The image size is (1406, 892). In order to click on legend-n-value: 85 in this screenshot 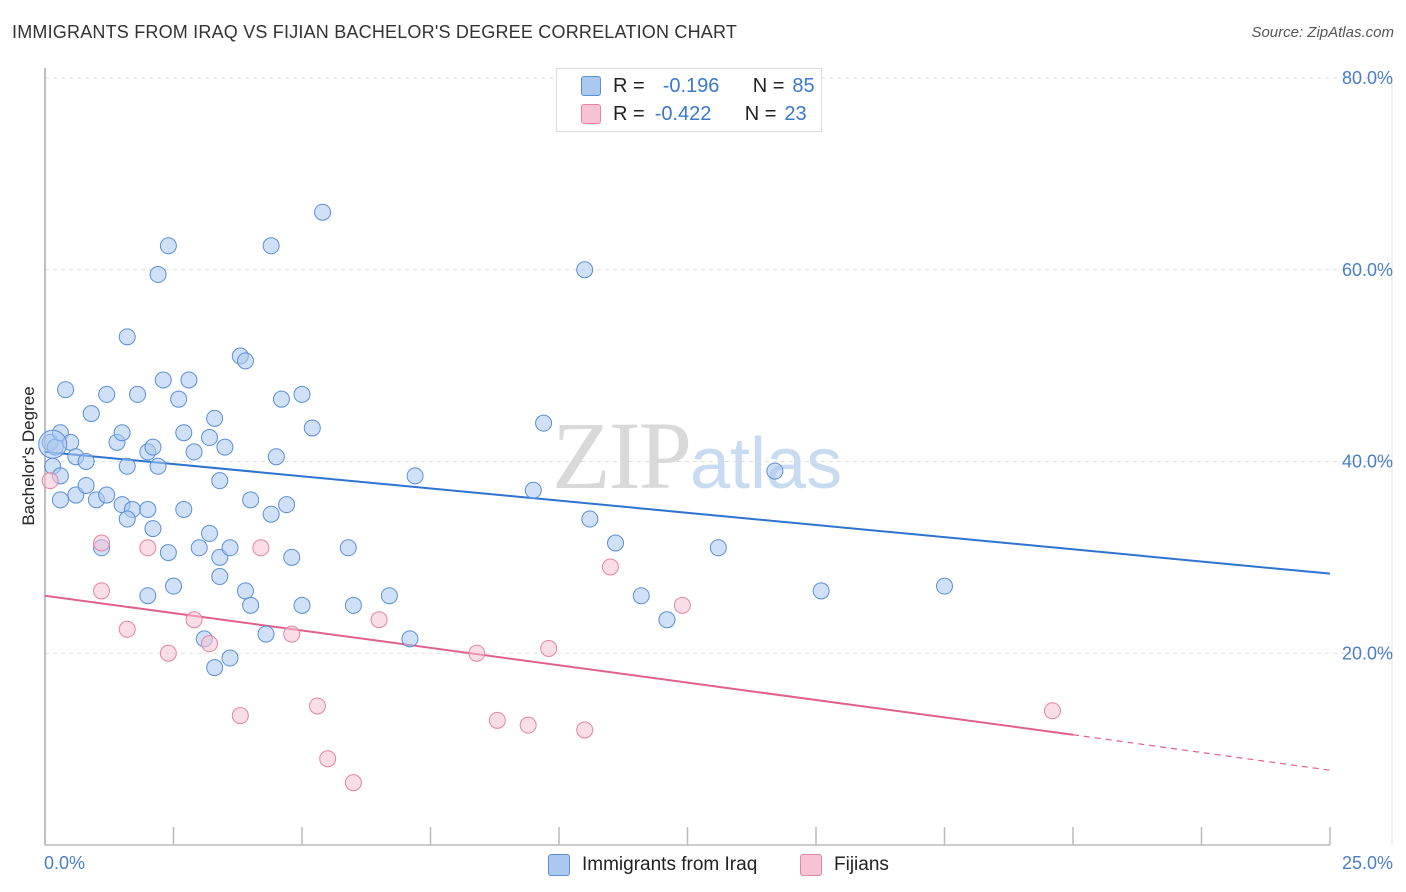, I will do `click(803, 85)`.